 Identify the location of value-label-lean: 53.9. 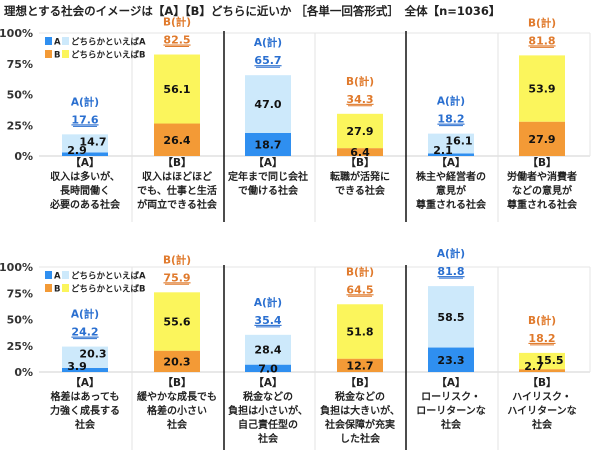
(541, 89).